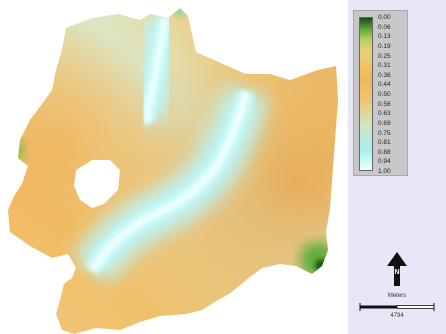  What do you see at coordinates (384, 143) in the screenshot?
I see `legend-value-label: 0.81` at bounding box center [384, 143].